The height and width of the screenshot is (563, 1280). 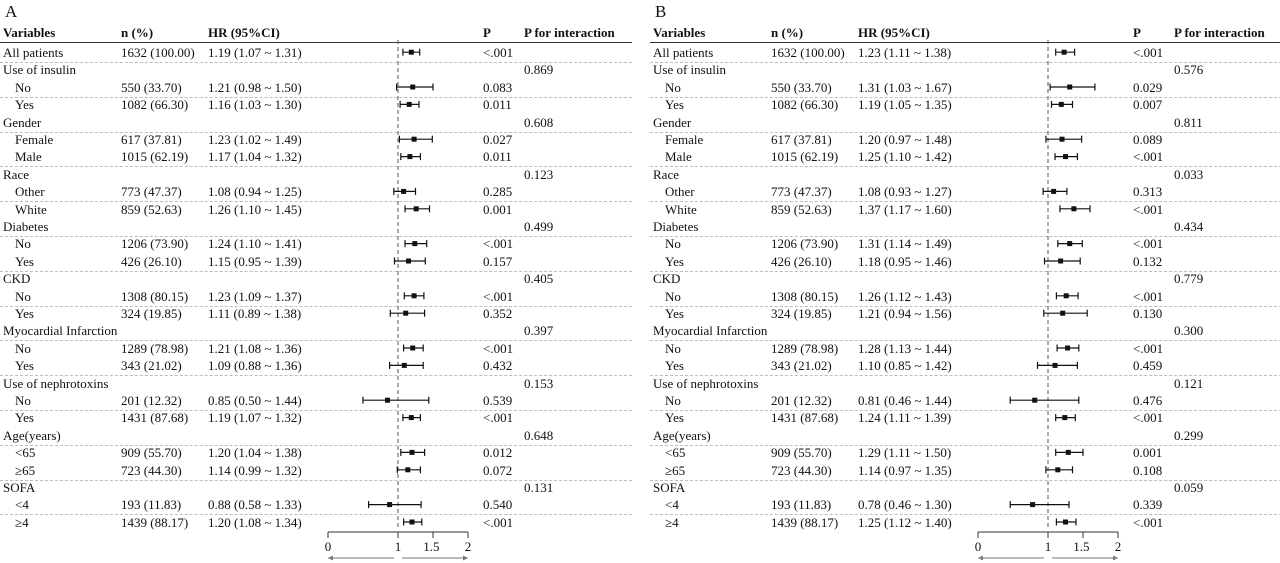 What do you see at coordinates (801, 470) in the screenshot?
I see `row-n: 723 (44.30)` at bounding box center [801, 470].